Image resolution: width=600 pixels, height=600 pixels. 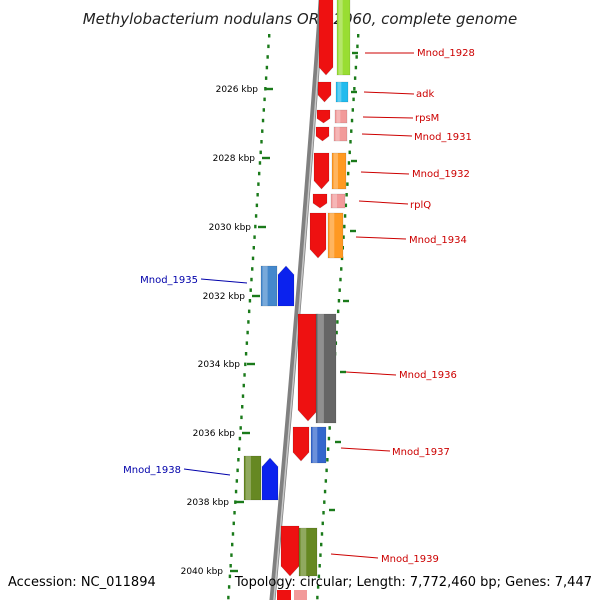 I want to click on tick-label: 2032 kbp, so click(x=224, y=297).